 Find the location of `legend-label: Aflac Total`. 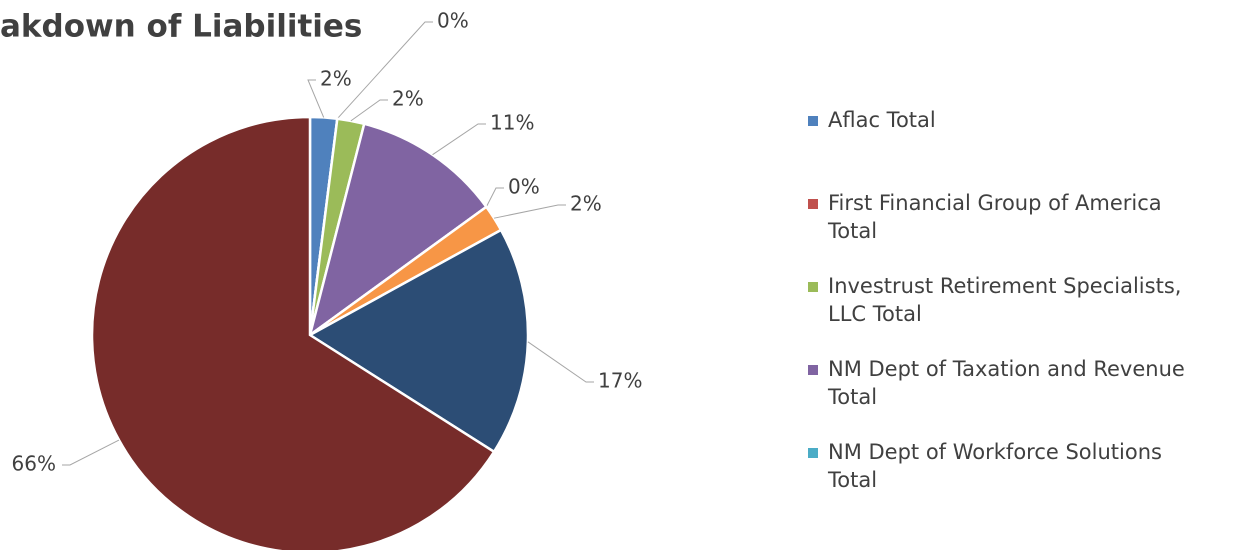

legend-label: Aflac Total is located at coordinates (882, 120).